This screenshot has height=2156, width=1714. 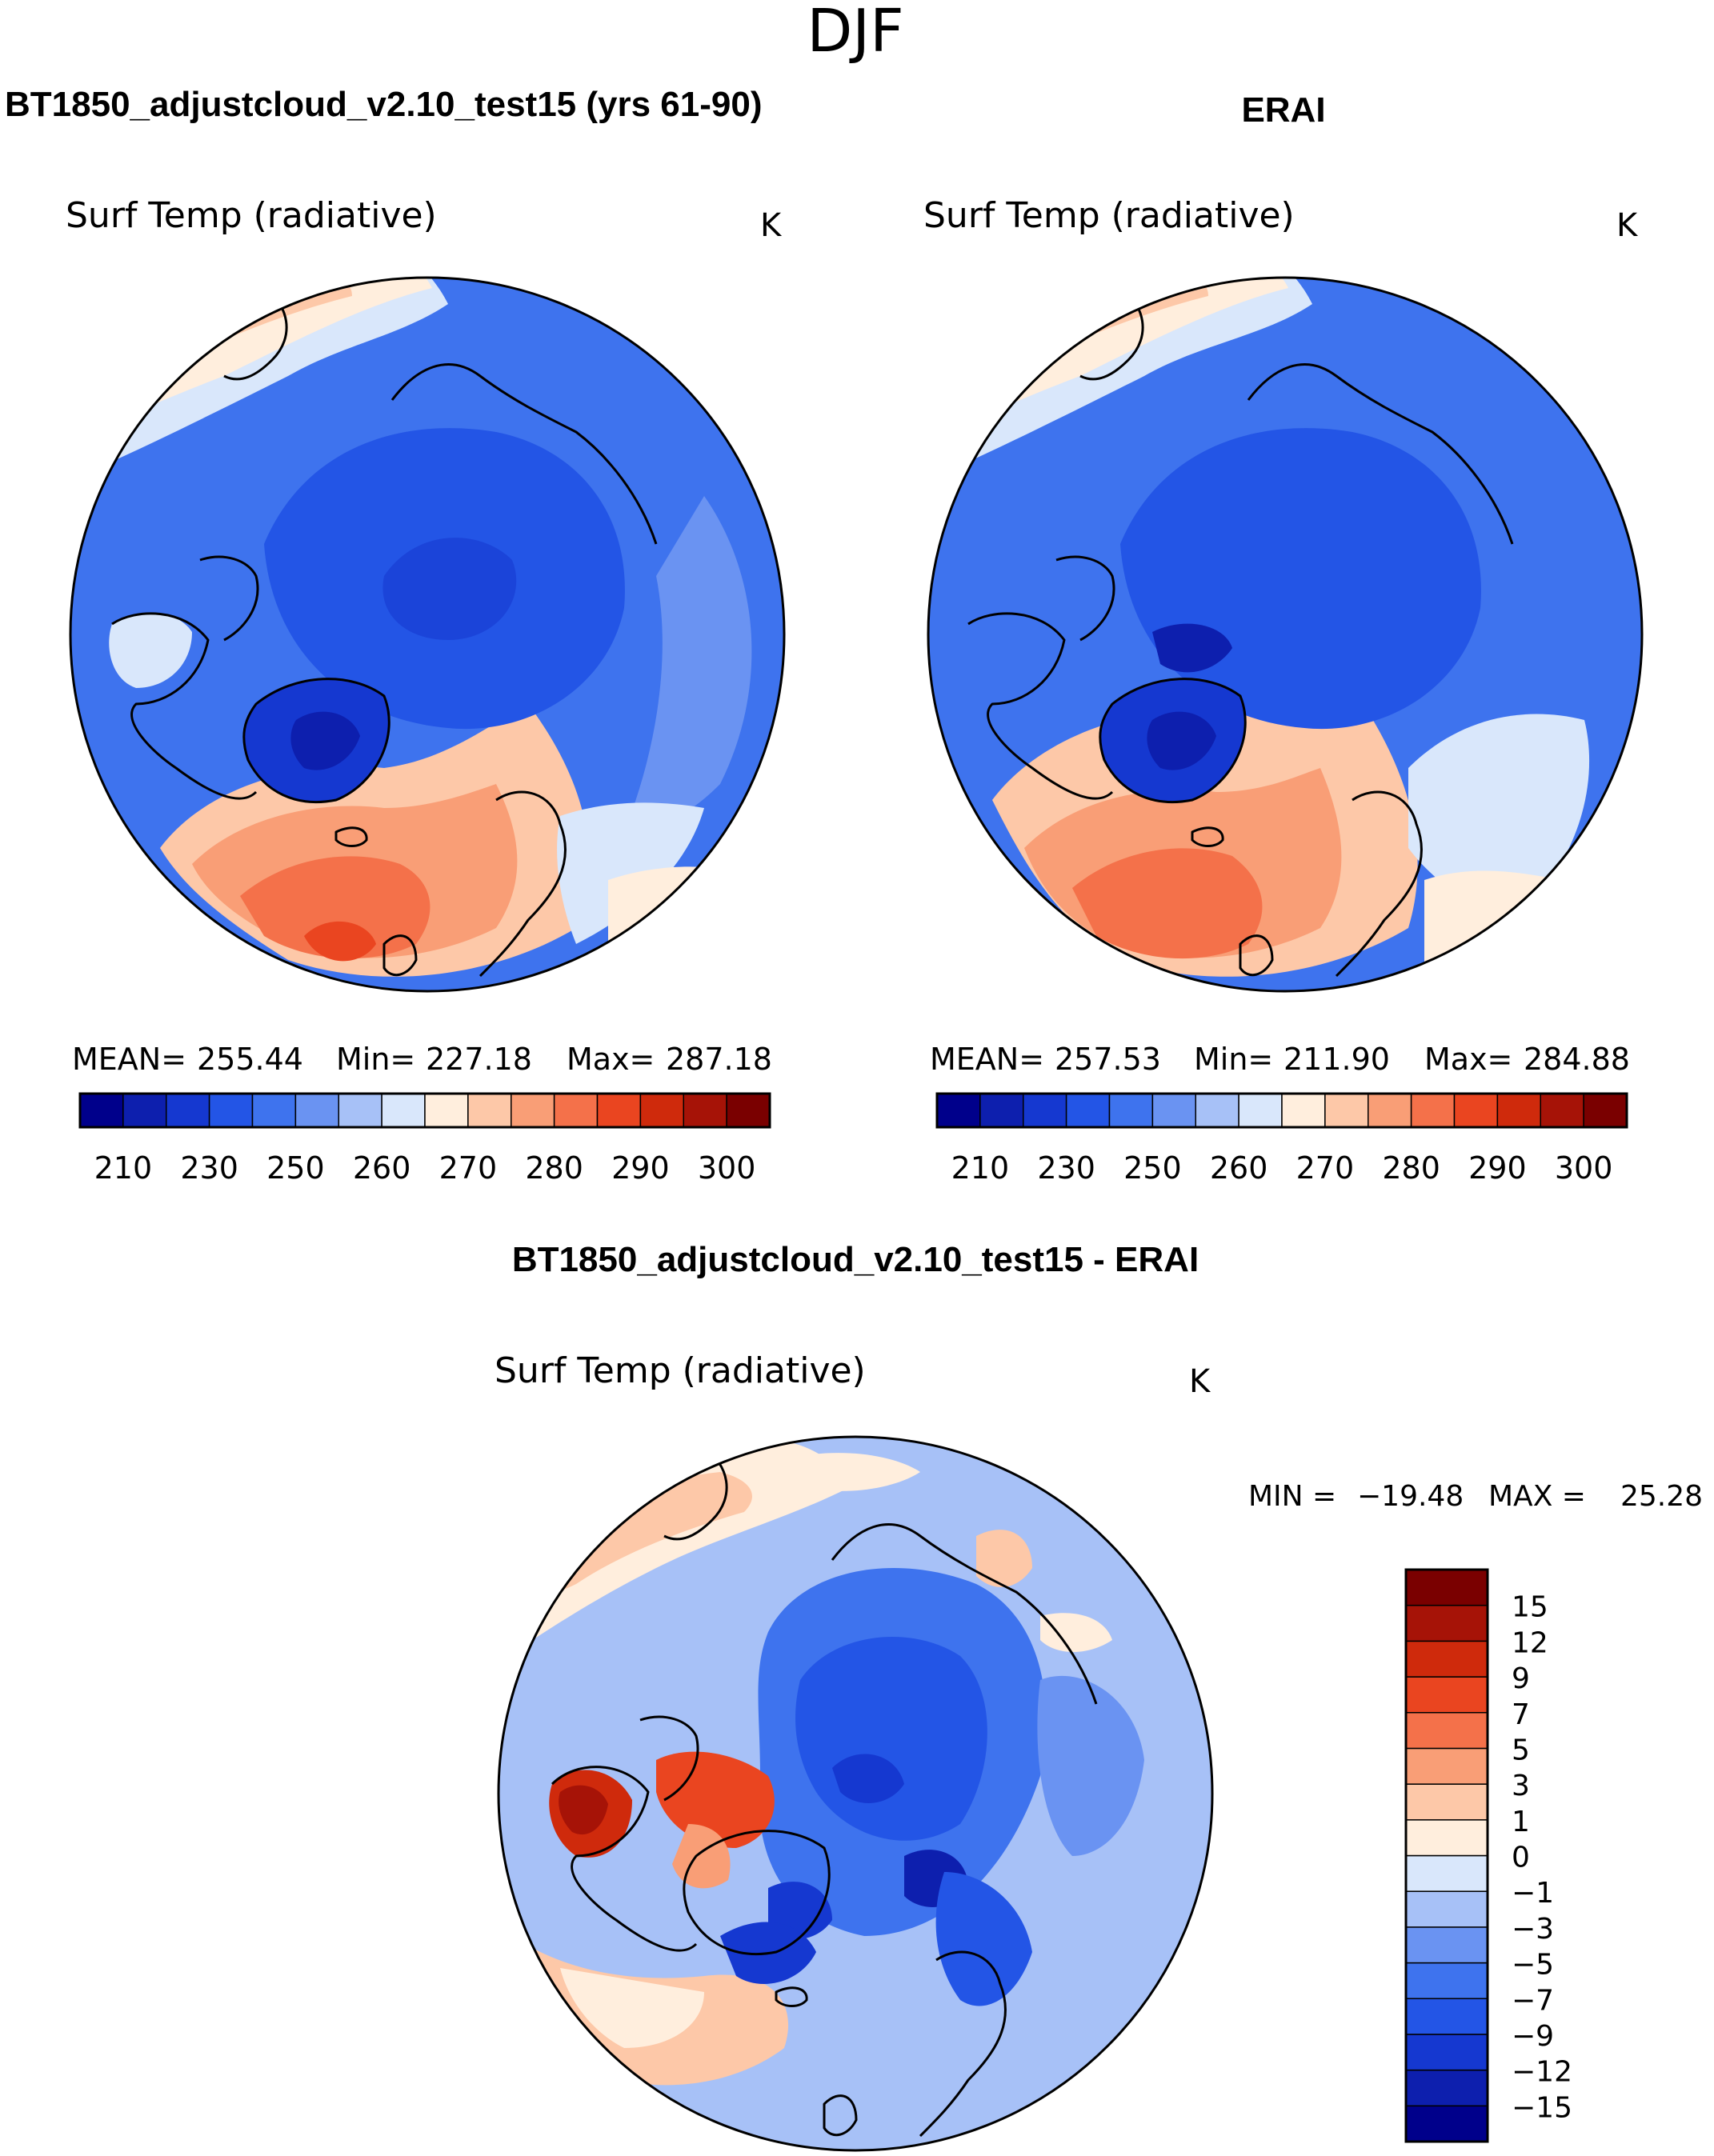 I want to click on colorbar-tick-label: 15, so click(x=1530, y=1607).